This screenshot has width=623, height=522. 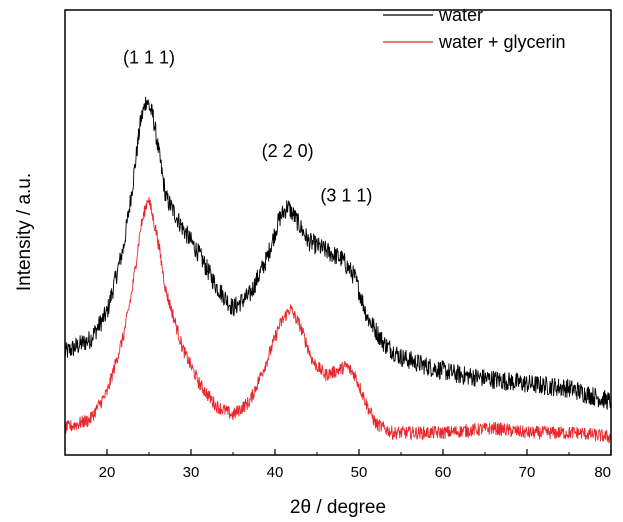 I want to click on x-tick-label: 70, so click(x=527, y=472).